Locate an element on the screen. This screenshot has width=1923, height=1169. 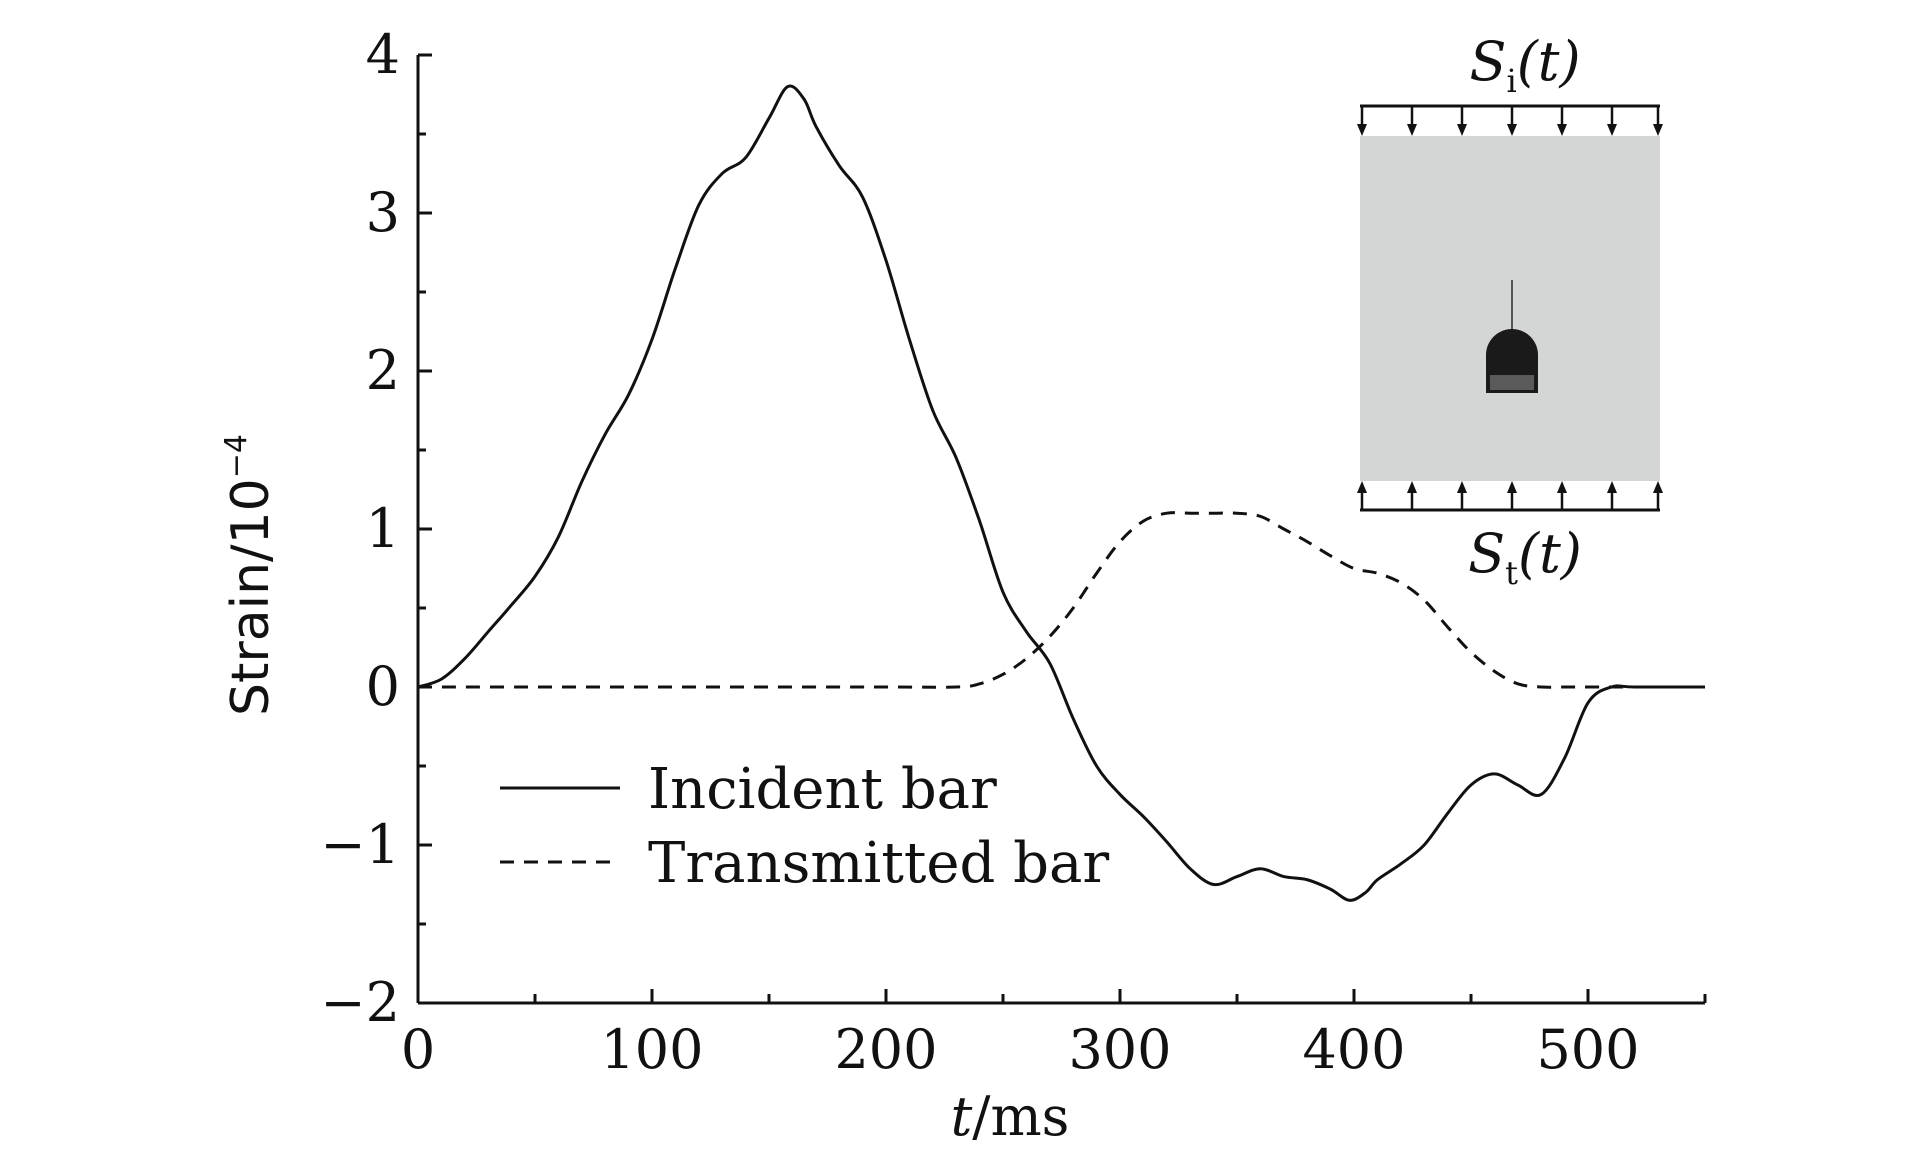
inset-top-label-sub: i is located at coordinates (1511, 81).